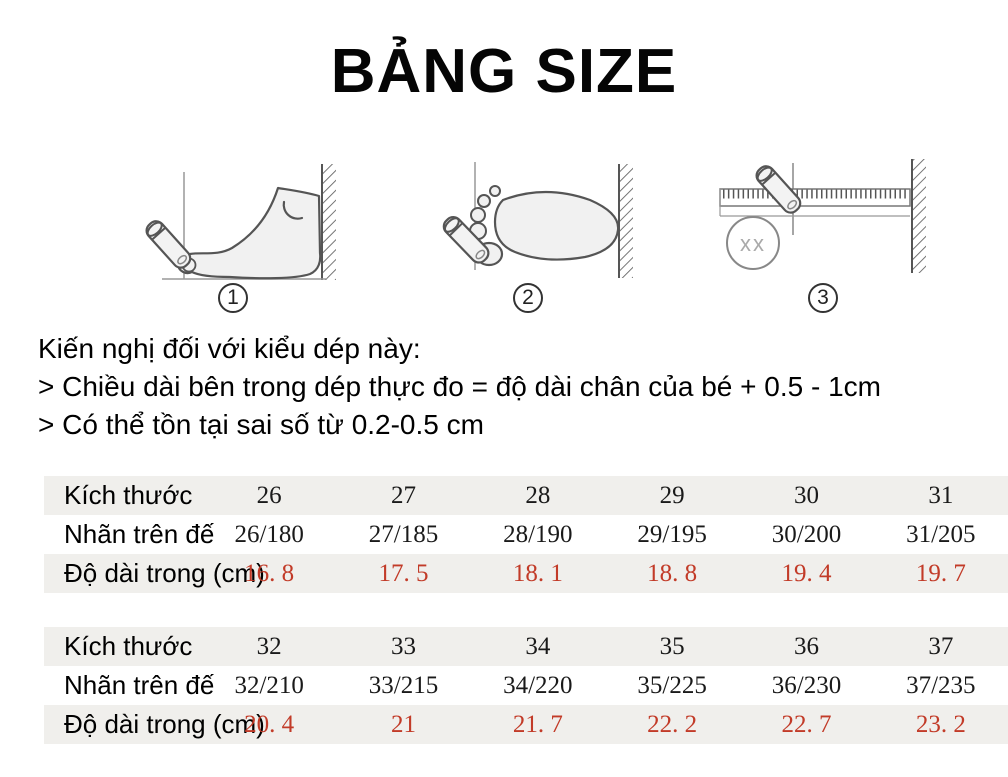 The height and width of the screenshot is (777, 1008). Describe the element at coordinates (806, 573) in the screenshot. I see `table-cell: 19. 4` at that location.